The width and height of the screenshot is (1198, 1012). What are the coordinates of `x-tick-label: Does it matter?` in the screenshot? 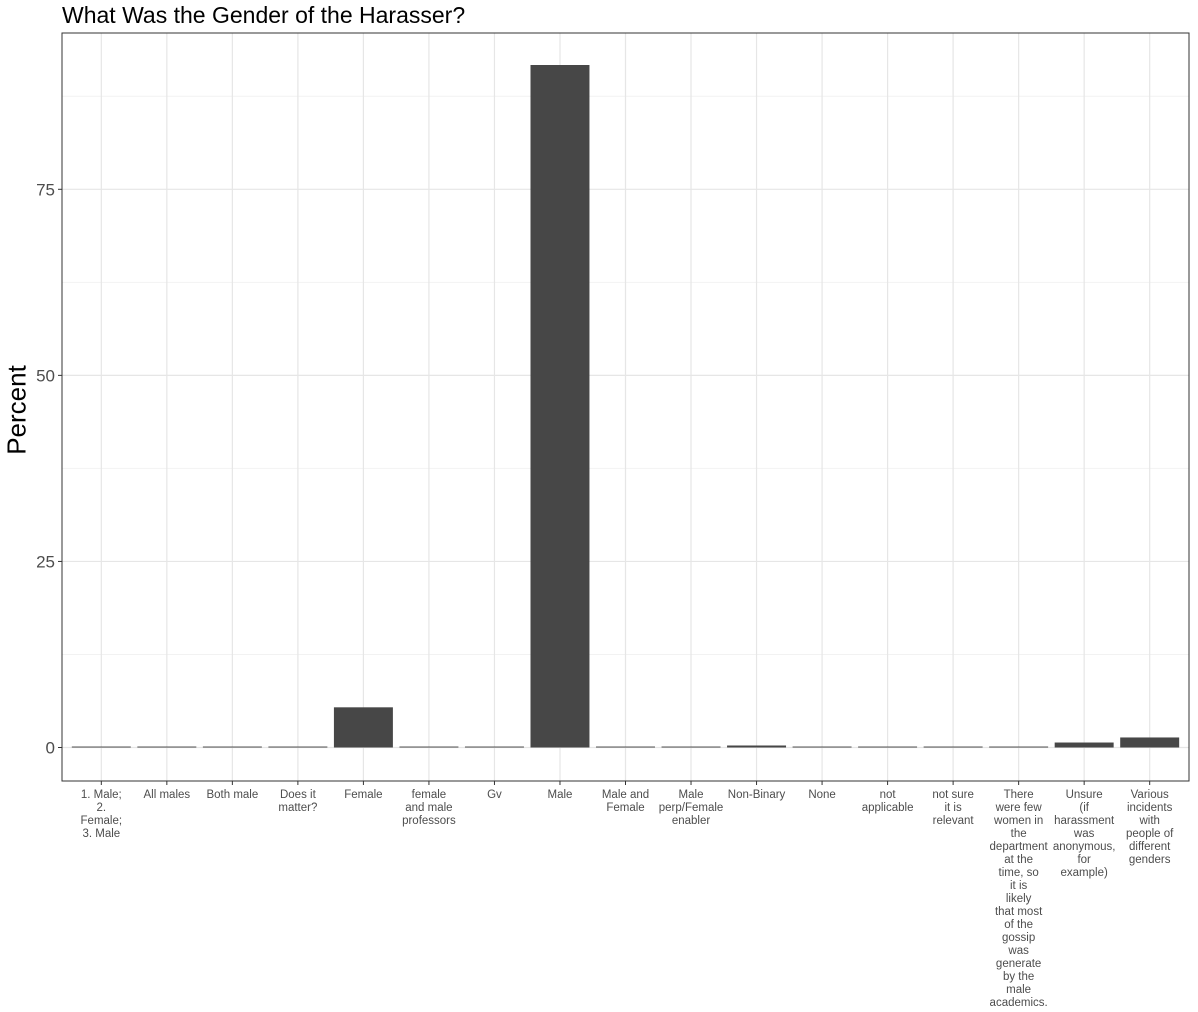 It's located at (297, 801).